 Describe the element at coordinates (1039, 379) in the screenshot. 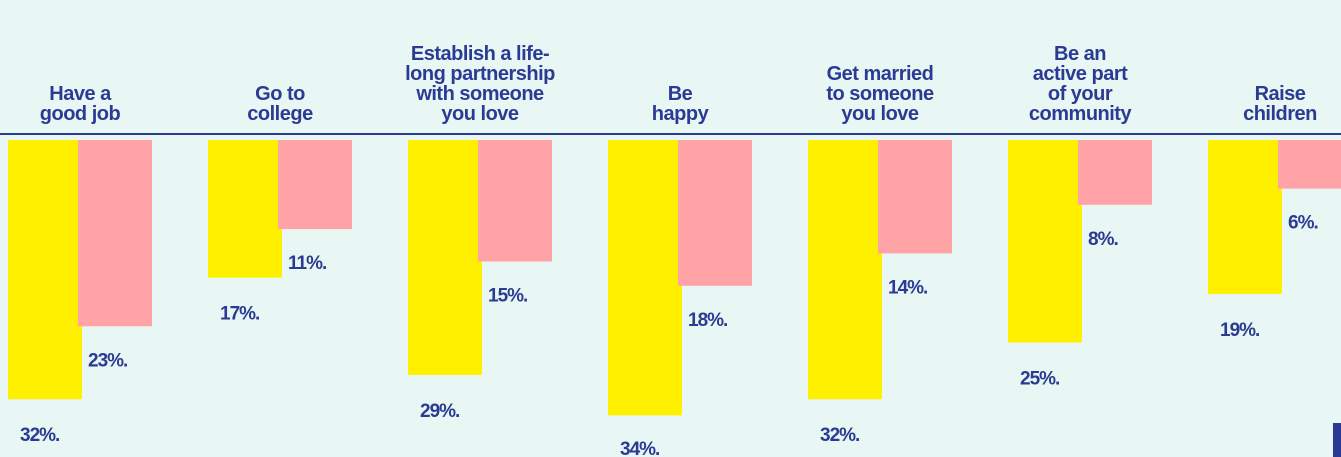

I see `value-label: 25%.` at that location.